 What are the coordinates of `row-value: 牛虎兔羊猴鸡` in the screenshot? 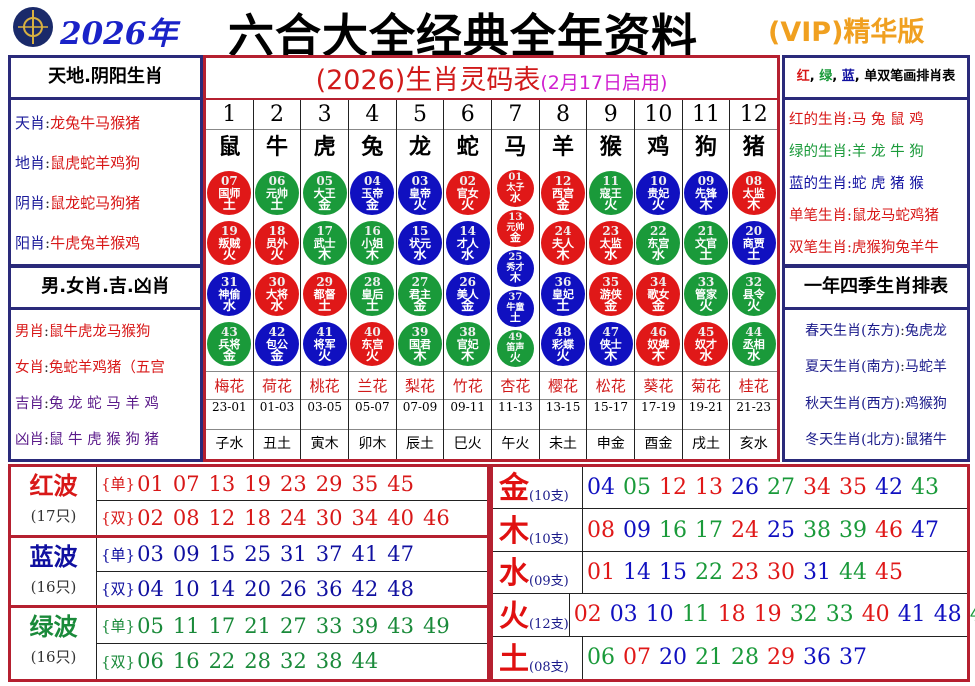 It's located at (95, 242).